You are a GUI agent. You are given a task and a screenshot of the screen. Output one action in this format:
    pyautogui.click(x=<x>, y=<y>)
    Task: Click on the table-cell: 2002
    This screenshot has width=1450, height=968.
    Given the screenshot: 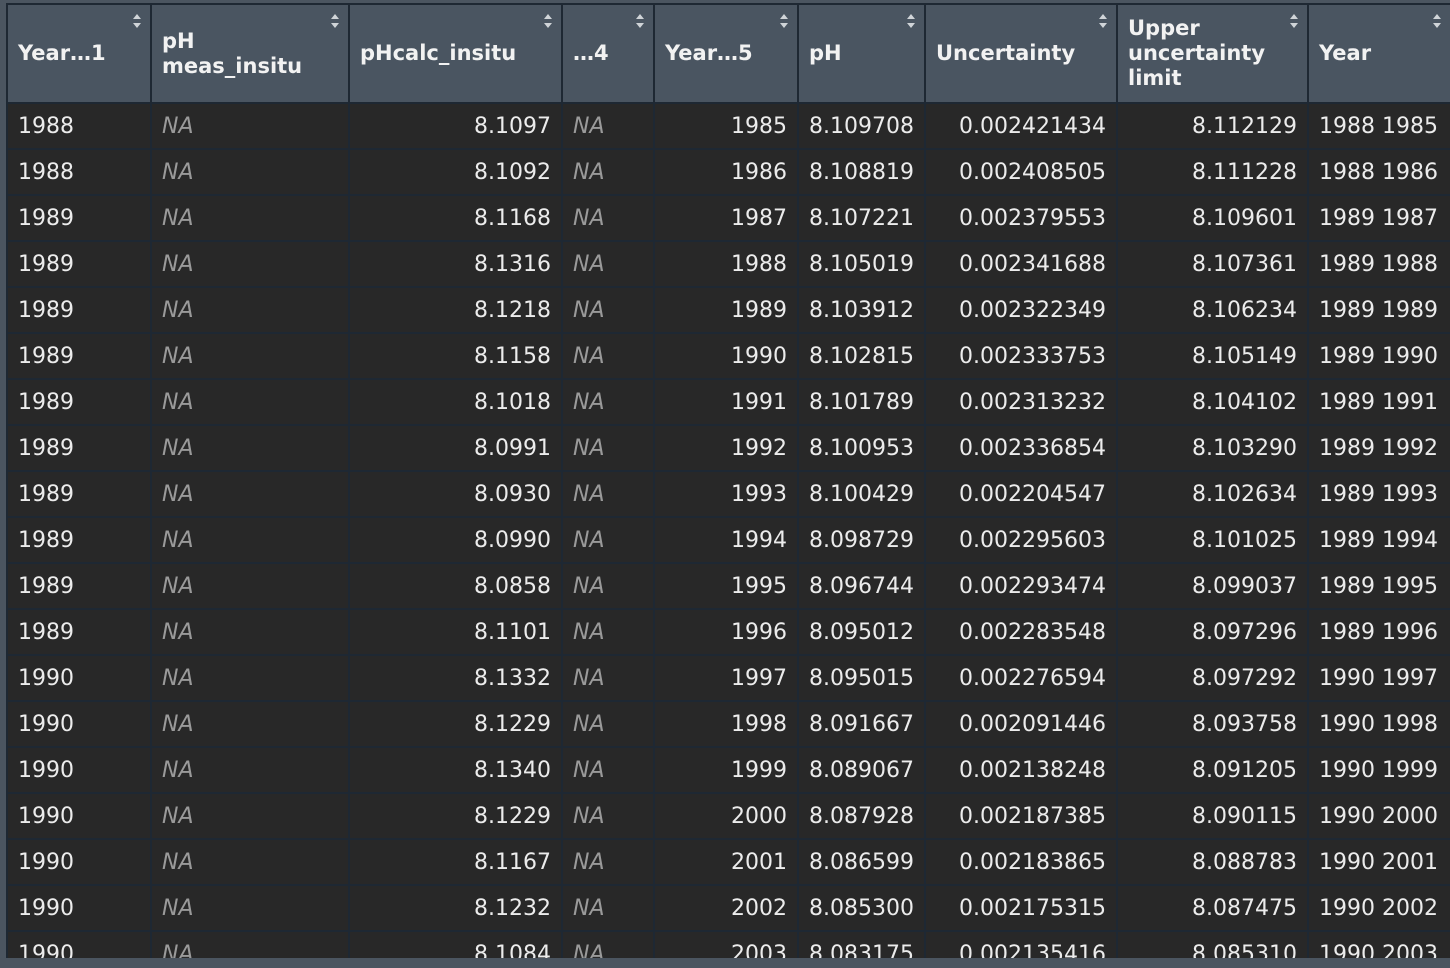 What is the action you would take?
    pyautogui.click(x=726, y=908)
    